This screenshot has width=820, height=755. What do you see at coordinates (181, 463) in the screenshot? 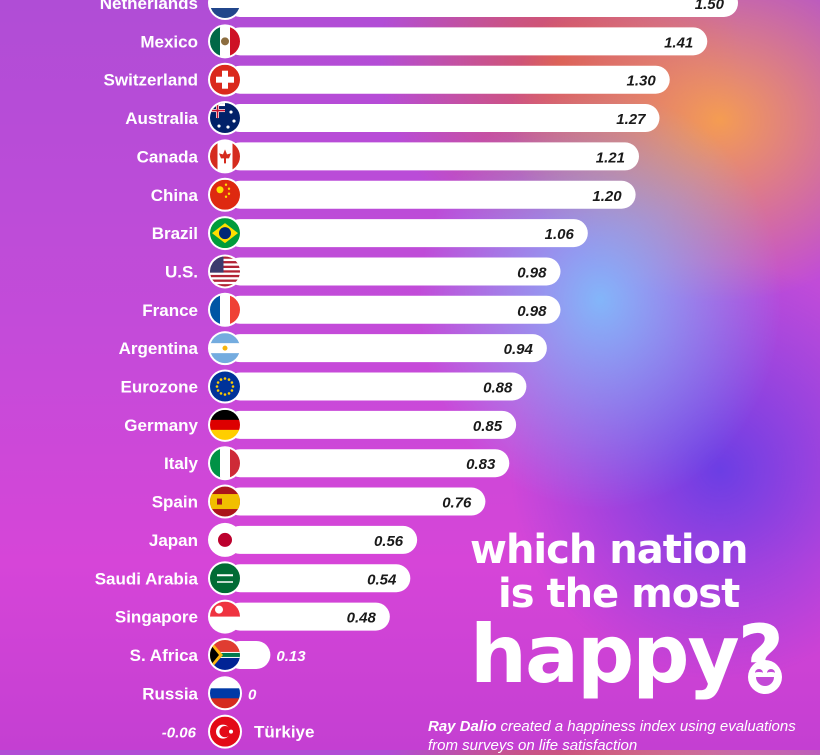
I see `country-label: Italy` at bounding box center [181, 463].